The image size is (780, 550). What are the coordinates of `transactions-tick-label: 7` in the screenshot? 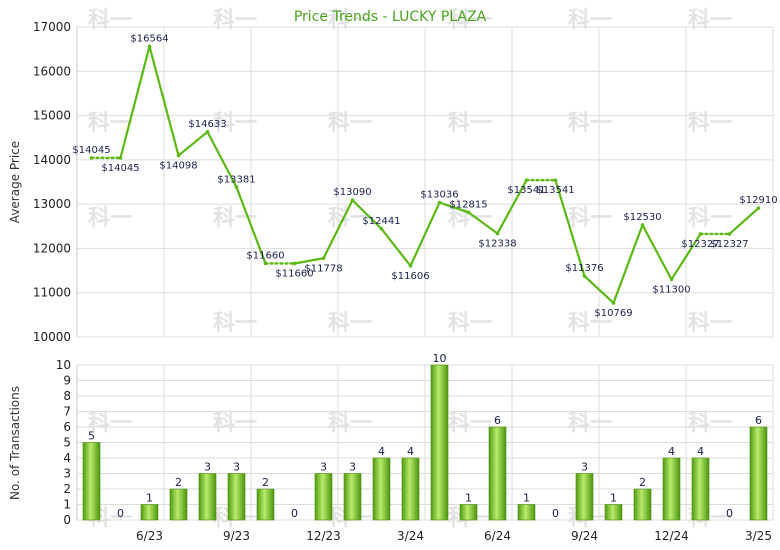 It's located at (67, 412).